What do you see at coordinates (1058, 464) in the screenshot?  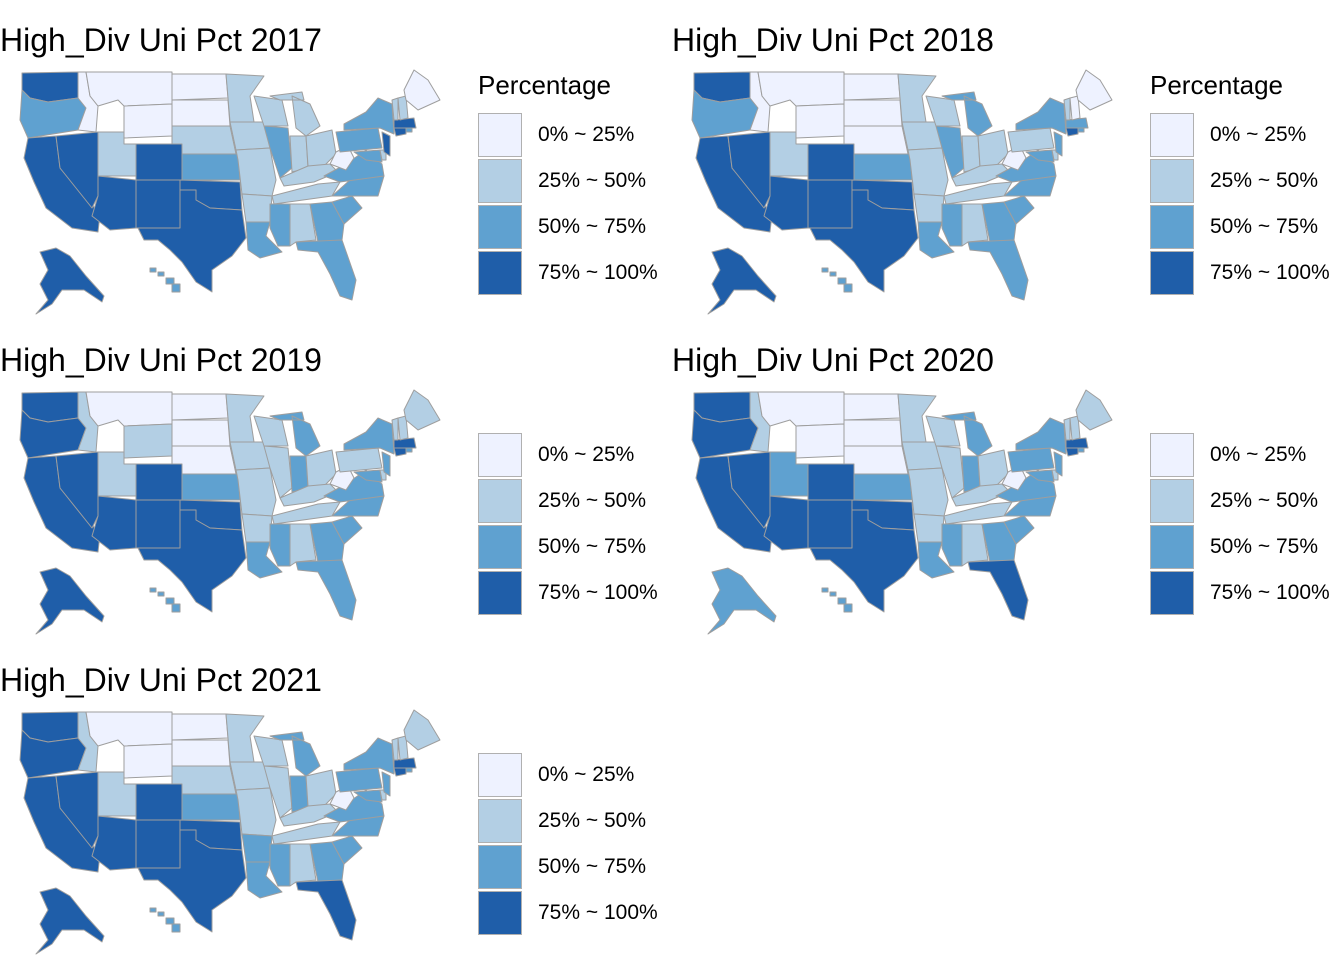 I see `state-nj` at bounding box center [1058, 464].